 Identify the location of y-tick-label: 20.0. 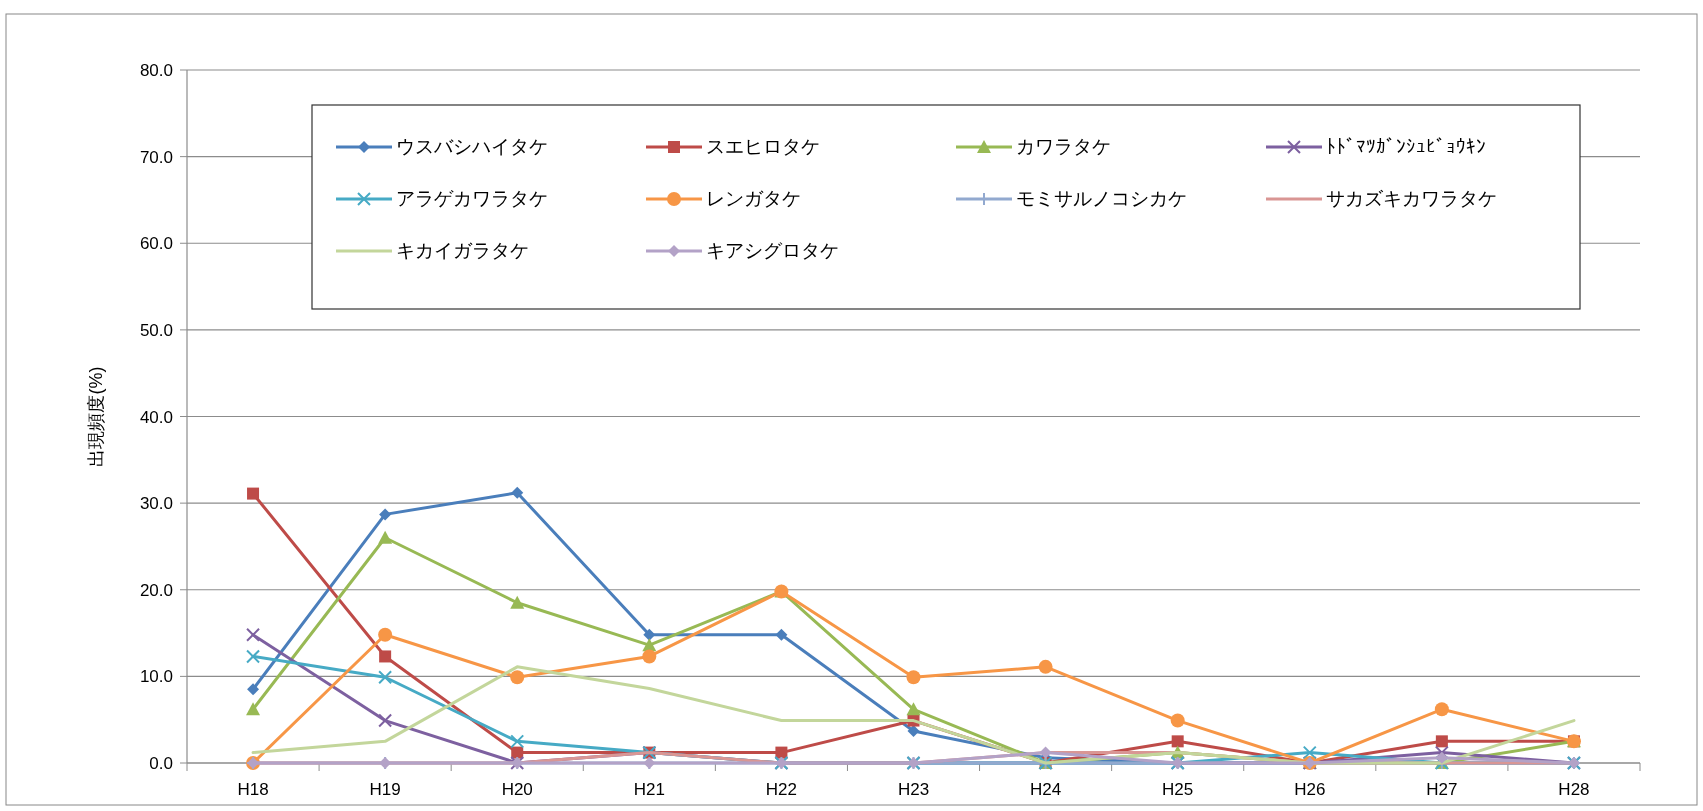
(156, 590).